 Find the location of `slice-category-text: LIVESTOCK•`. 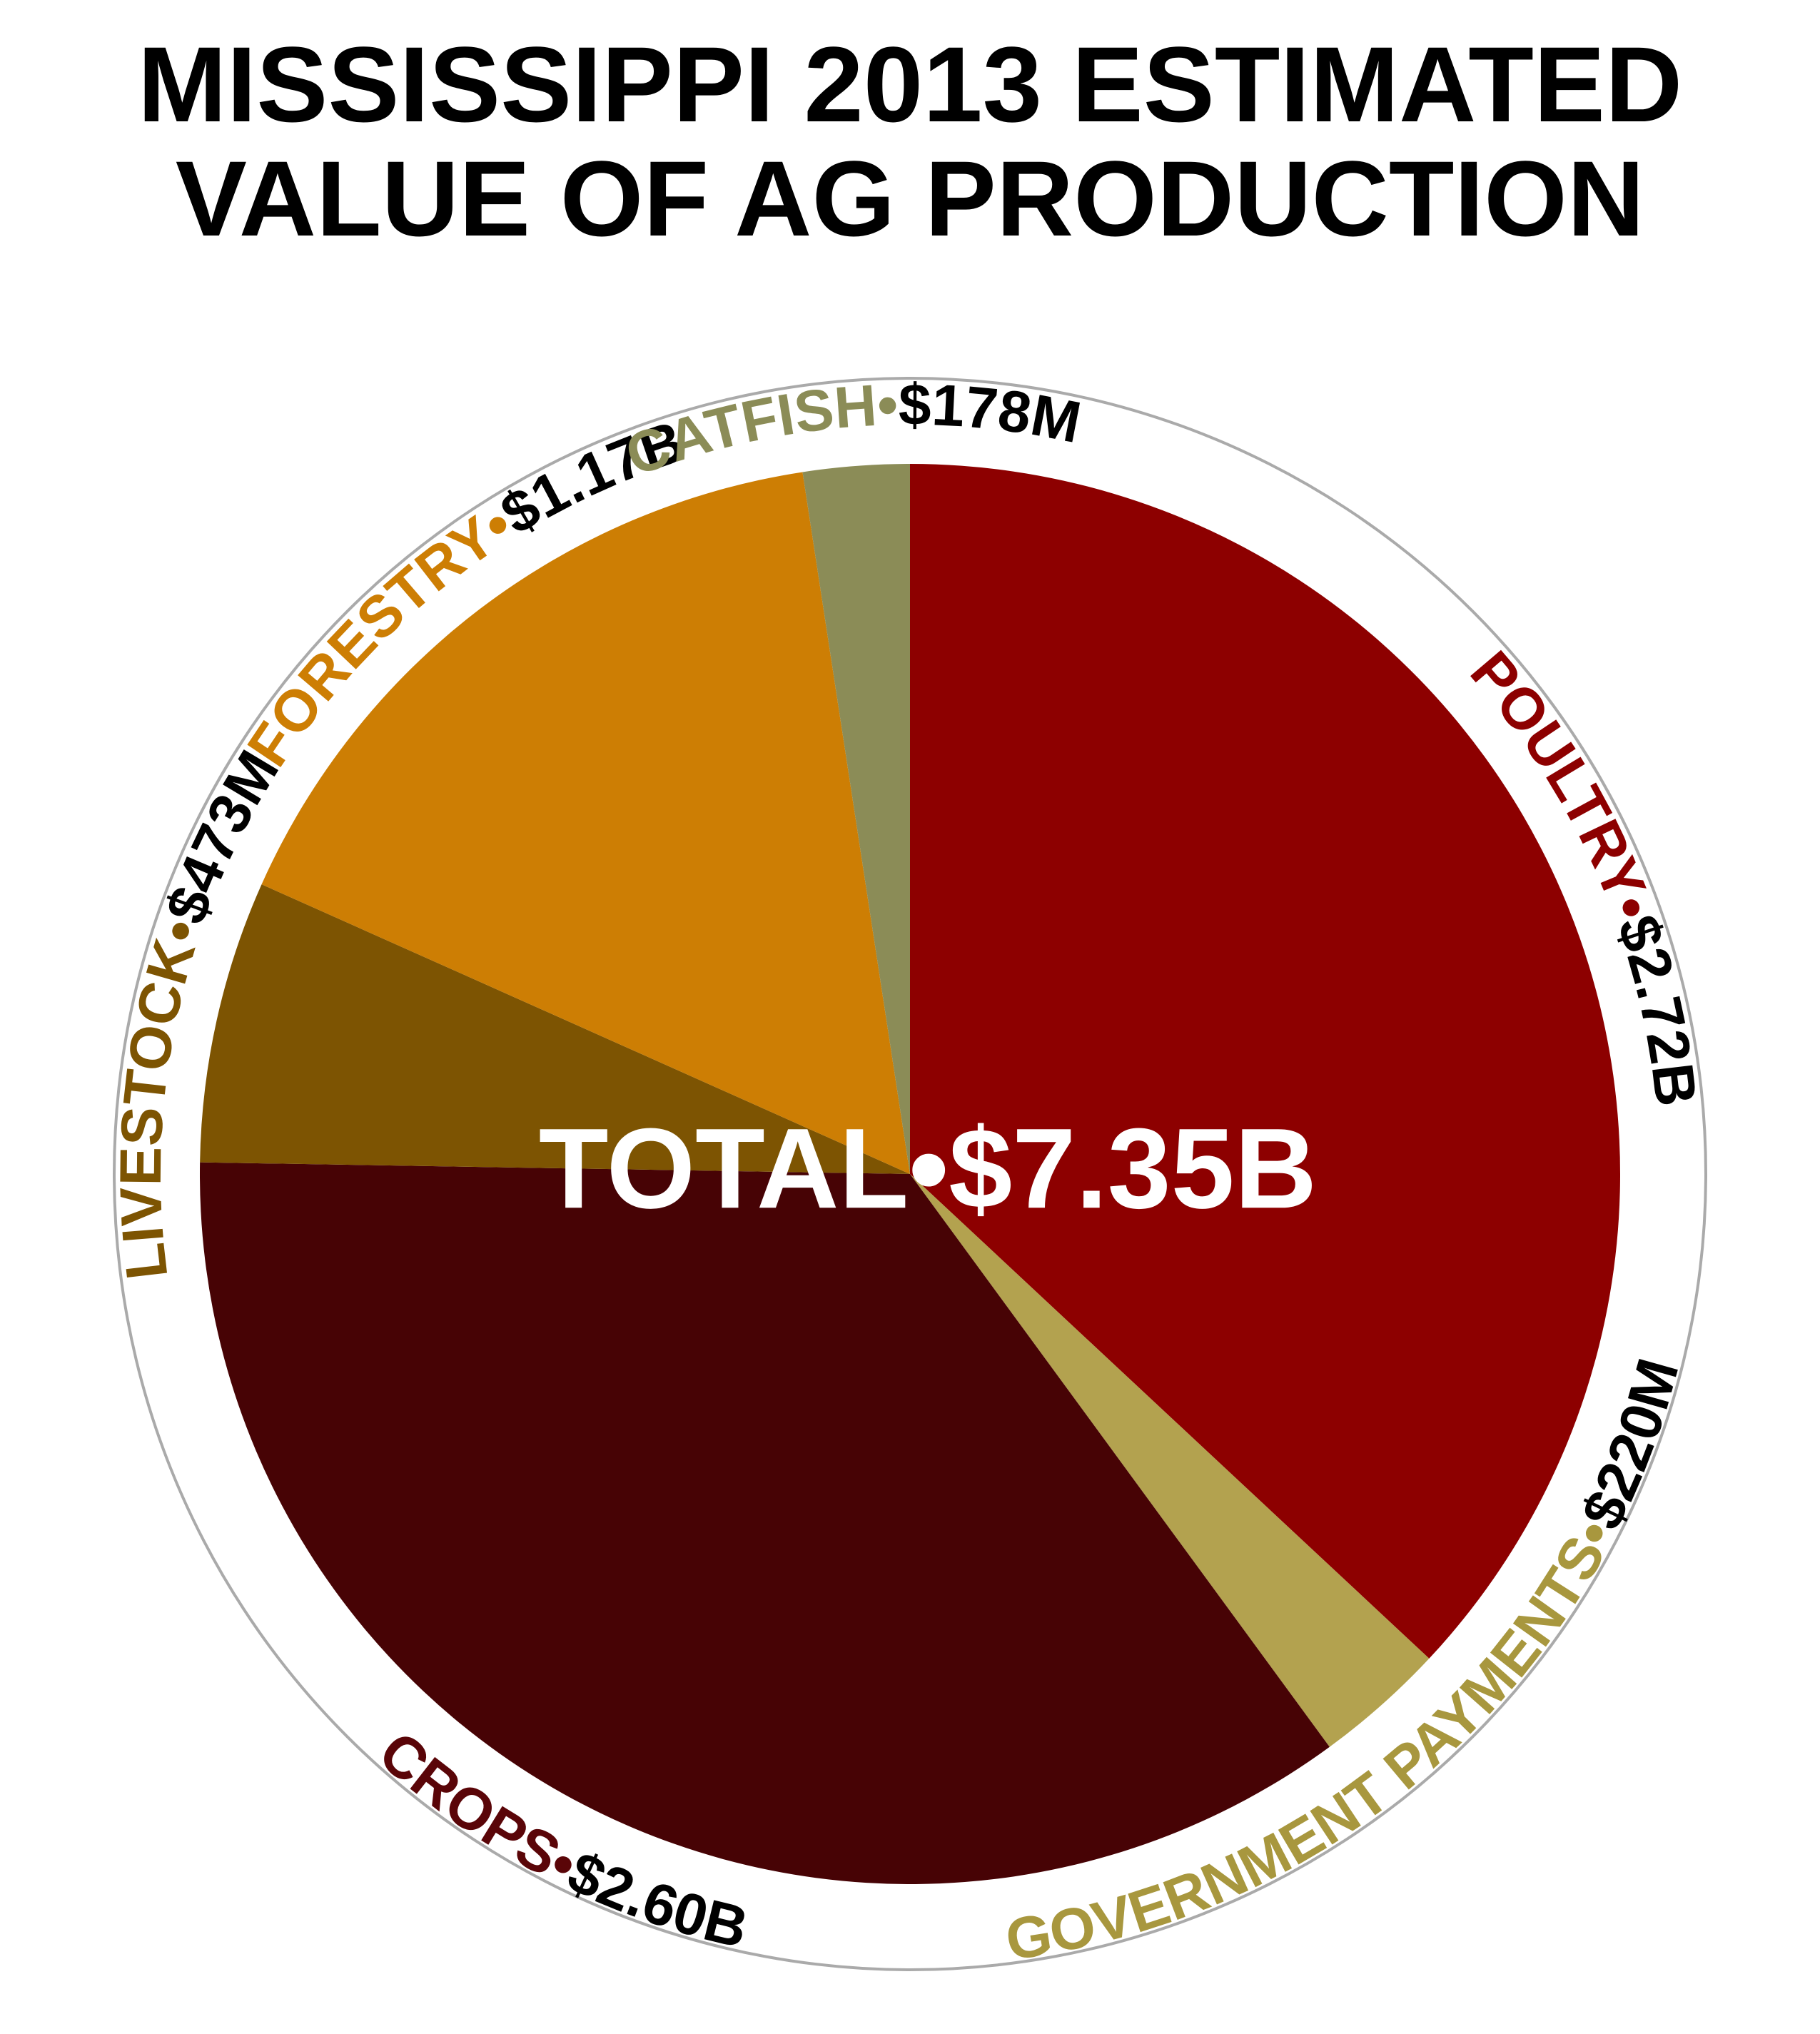

slice-category-text: LIVESTOCK• is located at coordinates (161, 1097).